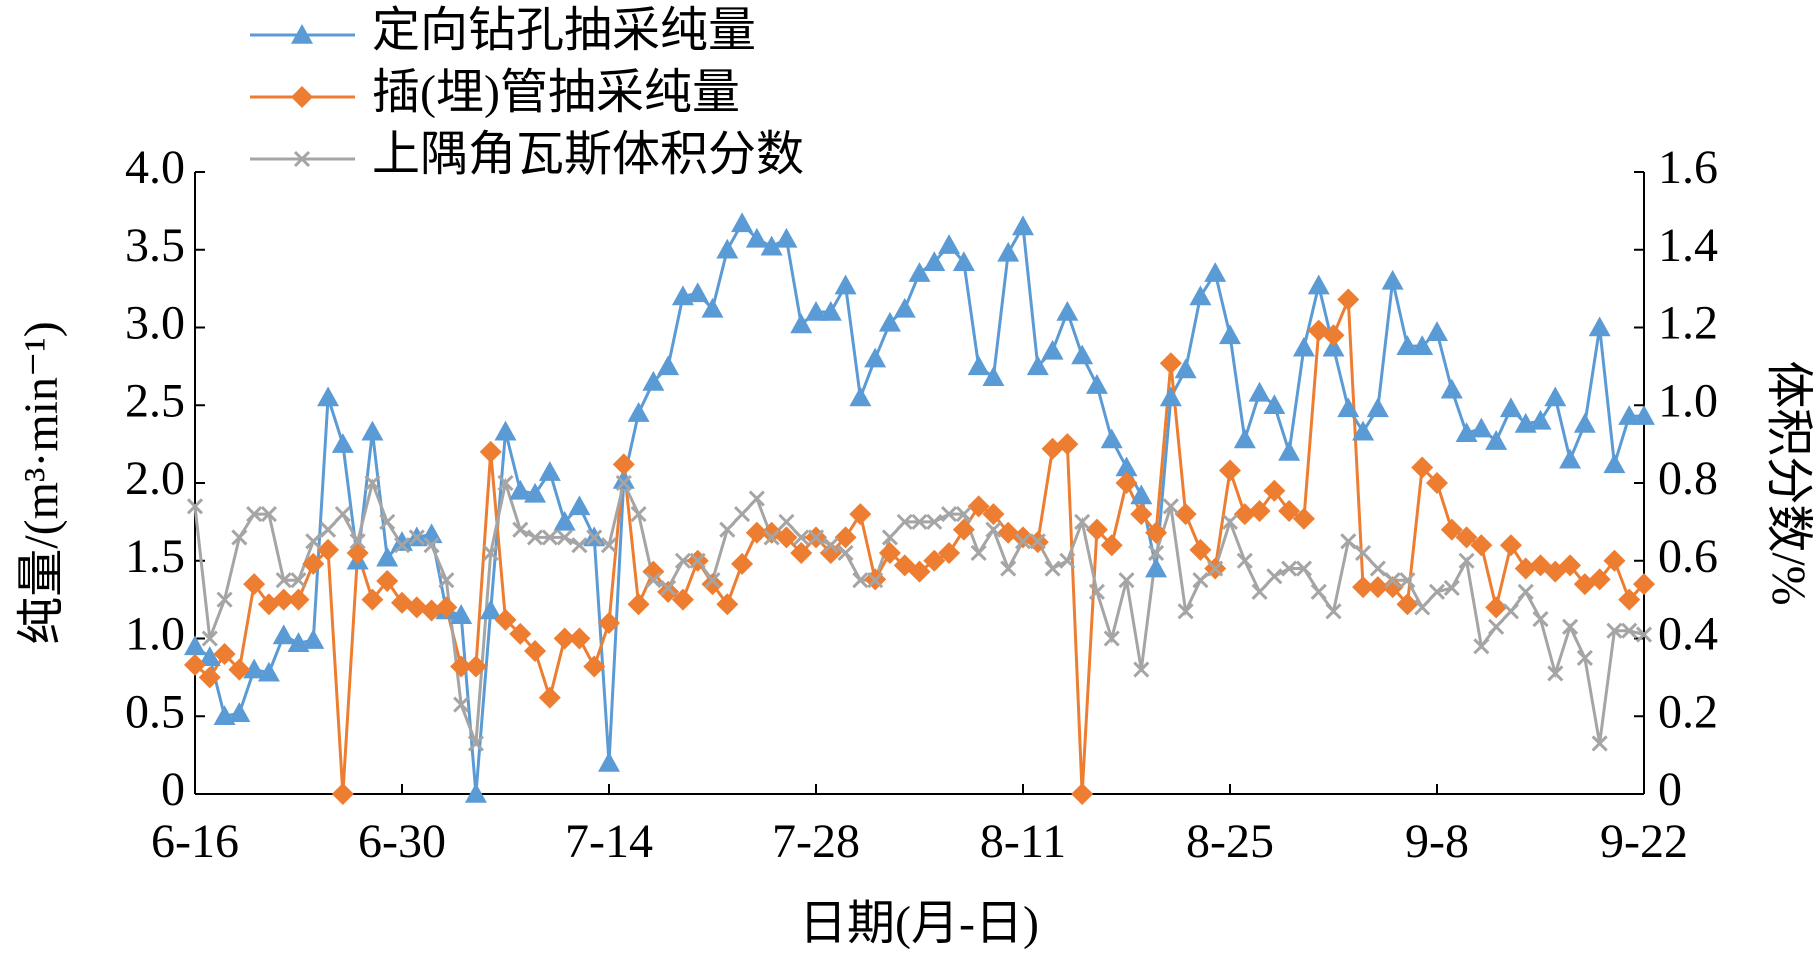  I want to click on x-tick-label: 6-30, so click(402, 841).